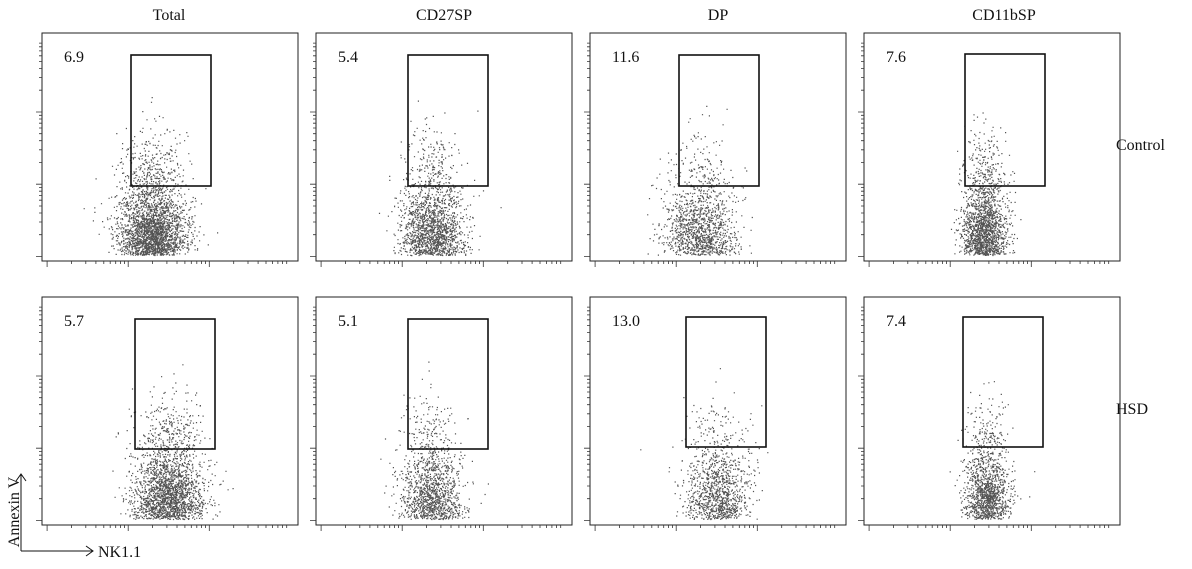 The image size is (1192, 569). What do you see at coordinates (14, 511) in the screenshot?
I see `y-axis-label: Annexin V` at bounding box center [14, 511].